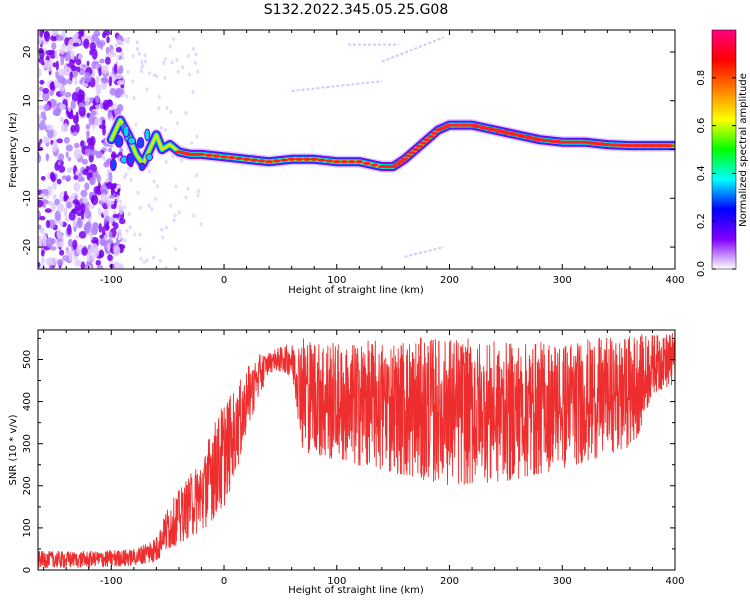  Describe the element at coordinates (111, 581) in the screenshot. I see `snr-x-tick-label: -100` at that location.